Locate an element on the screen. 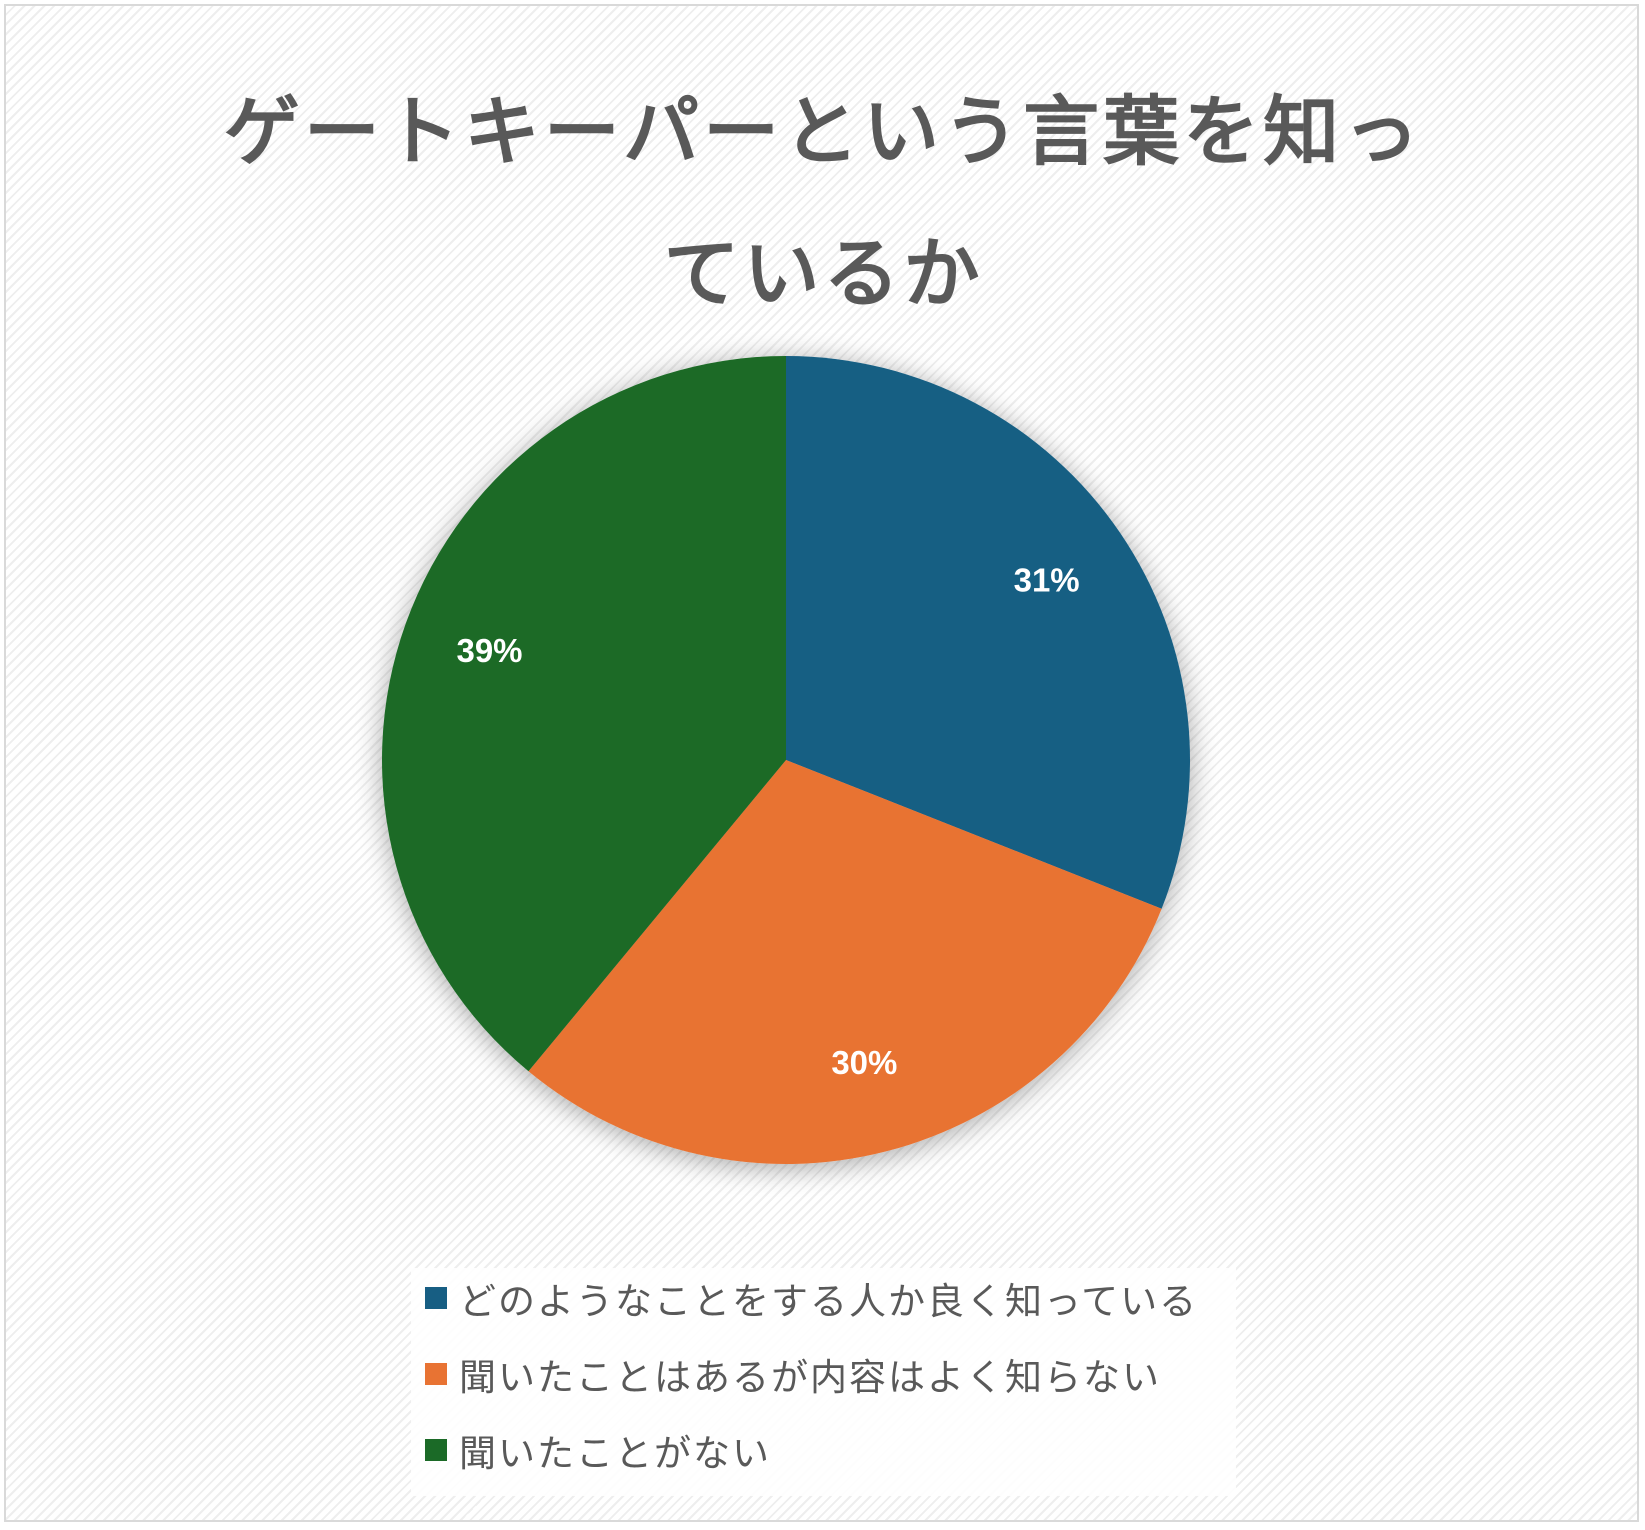 This screenshot has height=1530, width=1645. chart-title-line-1: ゲートキーパーという言葉を知っ is located at coordinates (823, 131).